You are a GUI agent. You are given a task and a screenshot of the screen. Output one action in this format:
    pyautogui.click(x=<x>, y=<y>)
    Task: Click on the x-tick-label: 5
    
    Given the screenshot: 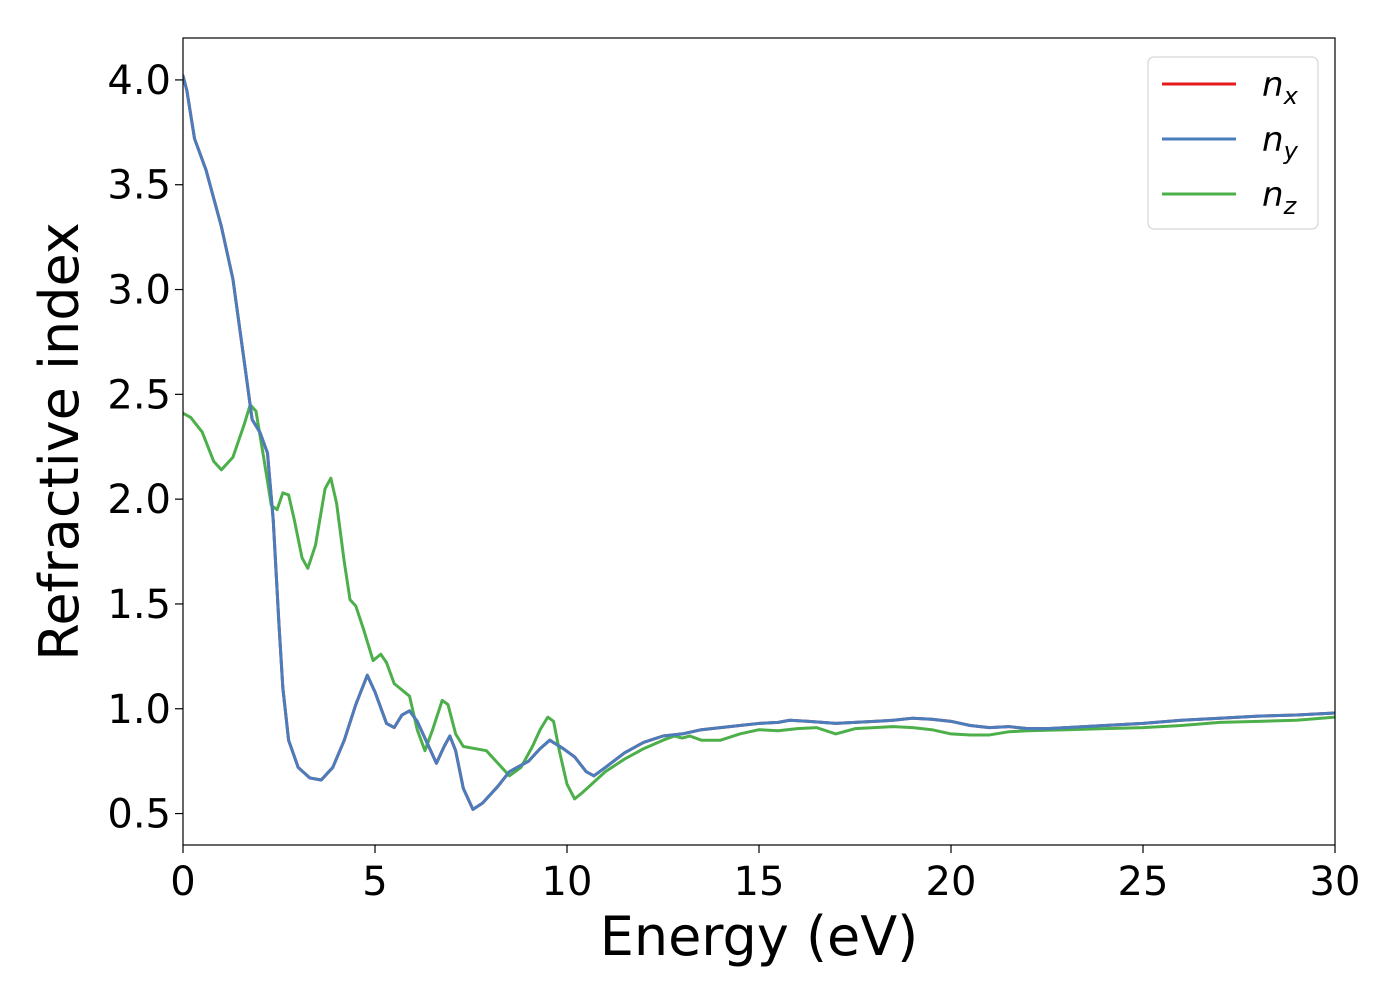 What is the action you would take?
    pyautogui.click(x=374, y=882)
    